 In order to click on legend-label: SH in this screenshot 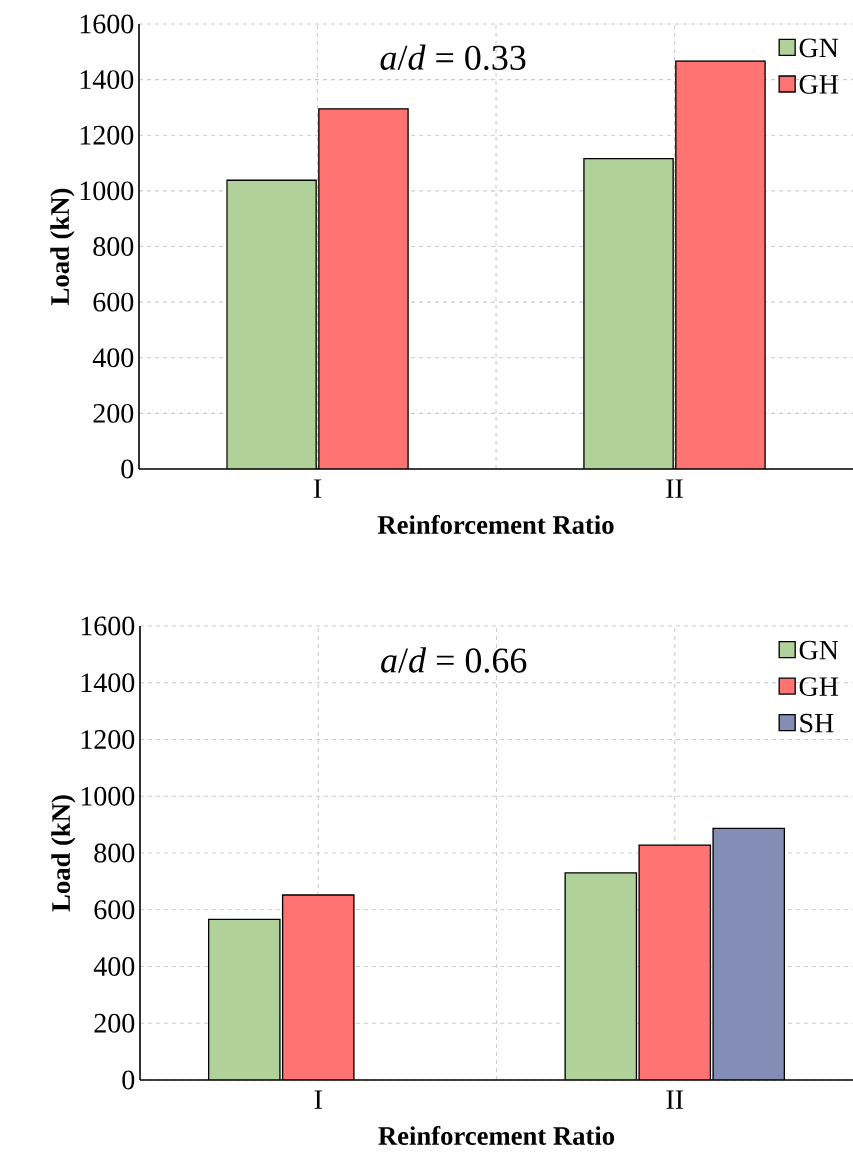, I will do `click(817, 723)`.